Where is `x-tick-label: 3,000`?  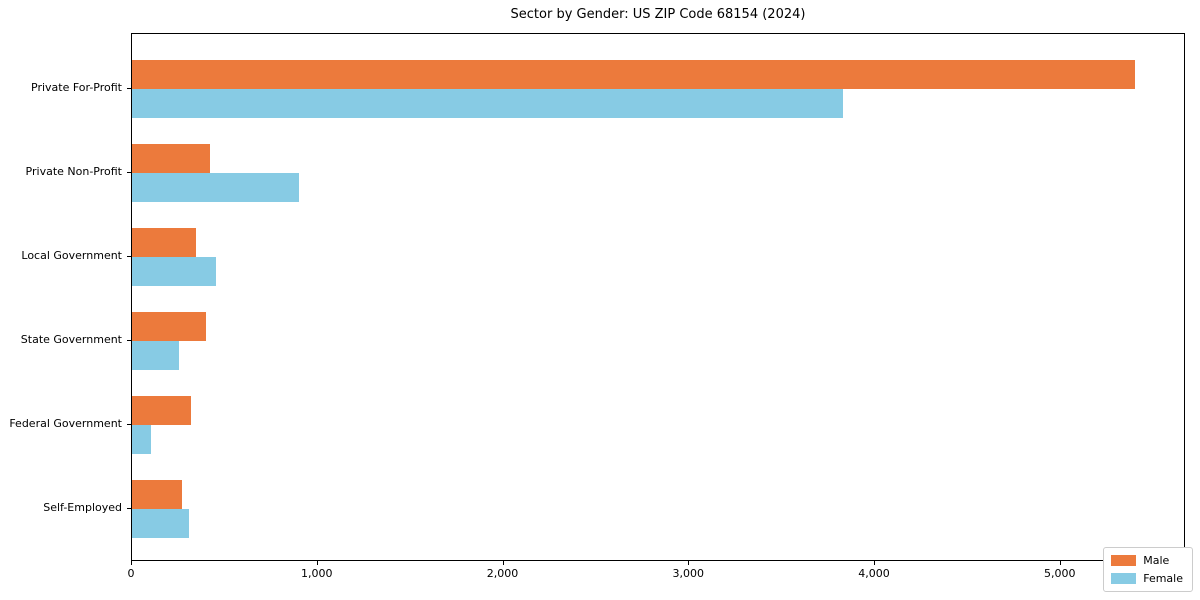 x-tick-label: 3,000 is located at coordinates (688, 573).